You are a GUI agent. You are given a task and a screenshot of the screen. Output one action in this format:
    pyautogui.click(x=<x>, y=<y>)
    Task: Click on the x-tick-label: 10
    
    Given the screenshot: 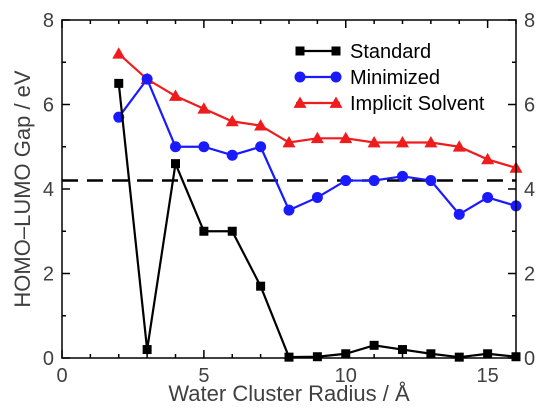 What is the action you would take?
    pyautogui.click(x=346, y=376)
    